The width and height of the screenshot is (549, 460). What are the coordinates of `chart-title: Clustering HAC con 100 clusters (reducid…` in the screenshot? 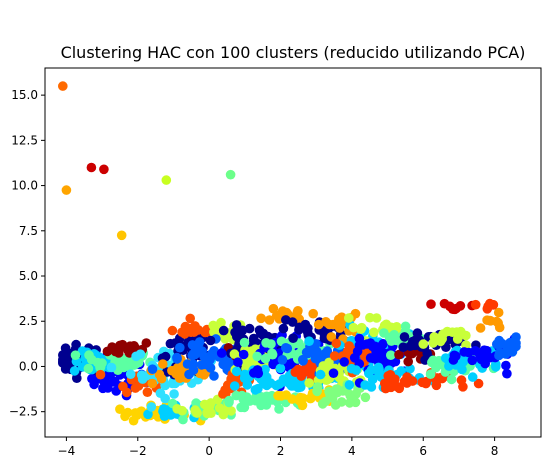 It's located at (293, 52).